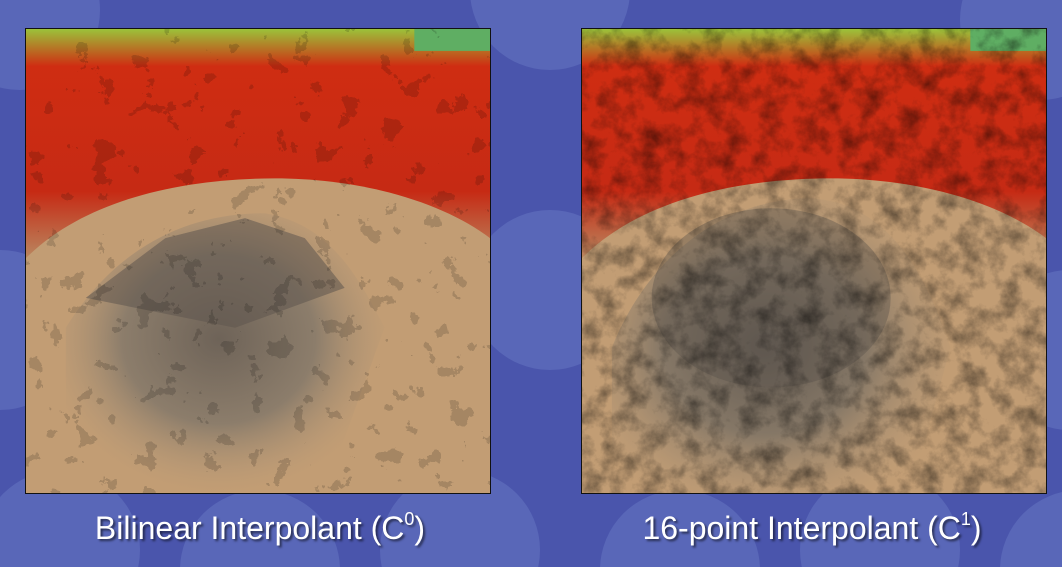  I want to click on superscript: 1, so click(965, 519).